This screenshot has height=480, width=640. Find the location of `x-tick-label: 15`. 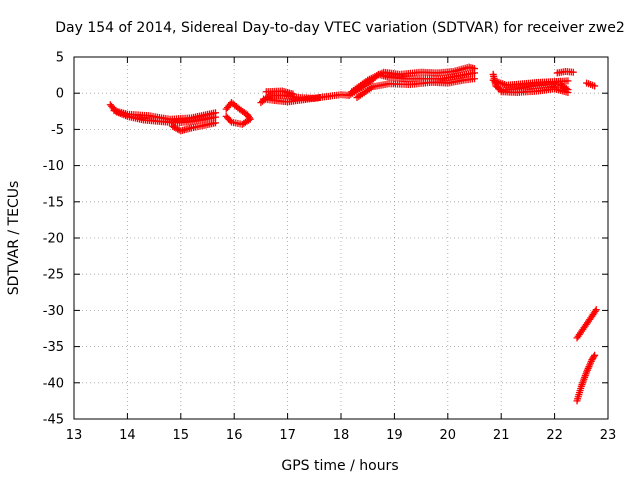

x-tick-label: 15 is located at coordinates (181, 435).